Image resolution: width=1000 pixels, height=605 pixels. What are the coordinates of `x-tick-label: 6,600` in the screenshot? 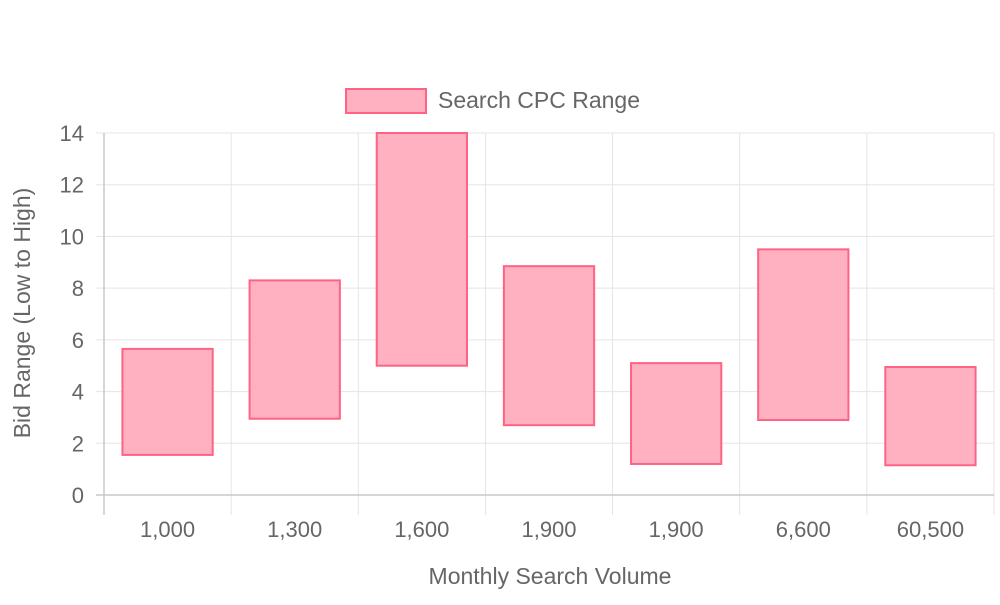 It's located at (803, 529).